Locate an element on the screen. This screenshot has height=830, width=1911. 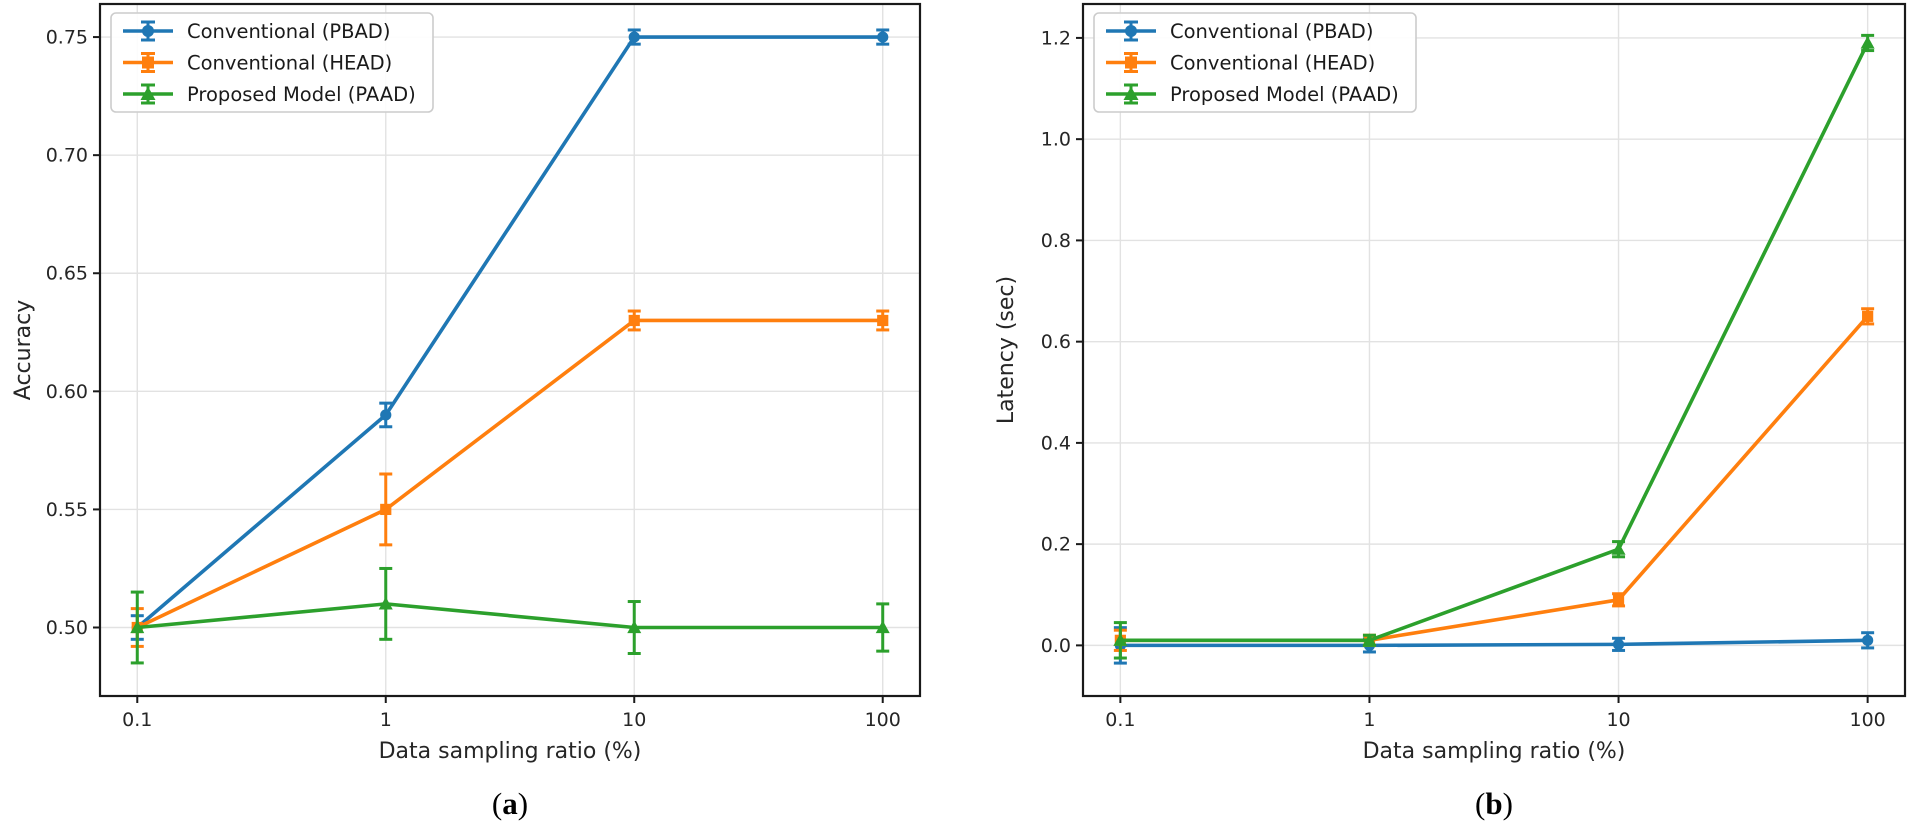
series-triangle is located at coordinates (510, 615).